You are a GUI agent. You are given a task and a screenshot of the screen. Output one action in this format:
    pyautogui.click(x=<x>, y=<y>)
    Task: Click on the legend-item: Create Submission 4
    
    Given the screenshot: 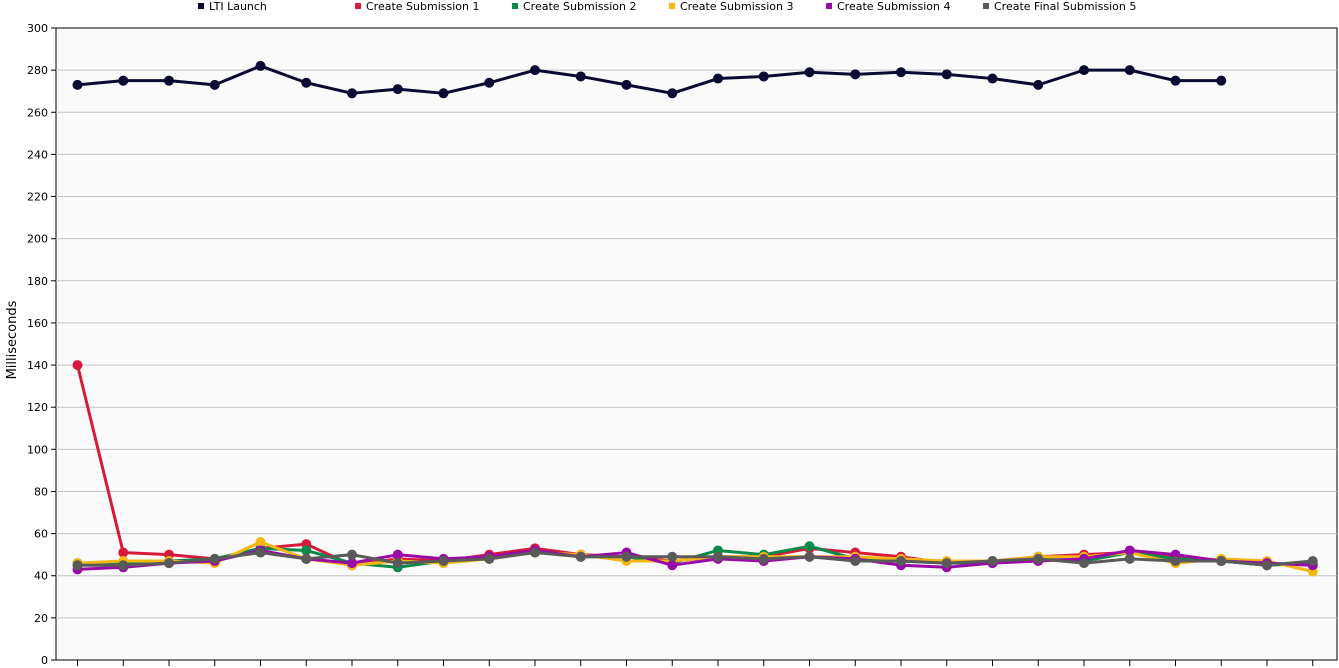 What is the action you would take?
    pyautogui.click(x=888, y=6)
    